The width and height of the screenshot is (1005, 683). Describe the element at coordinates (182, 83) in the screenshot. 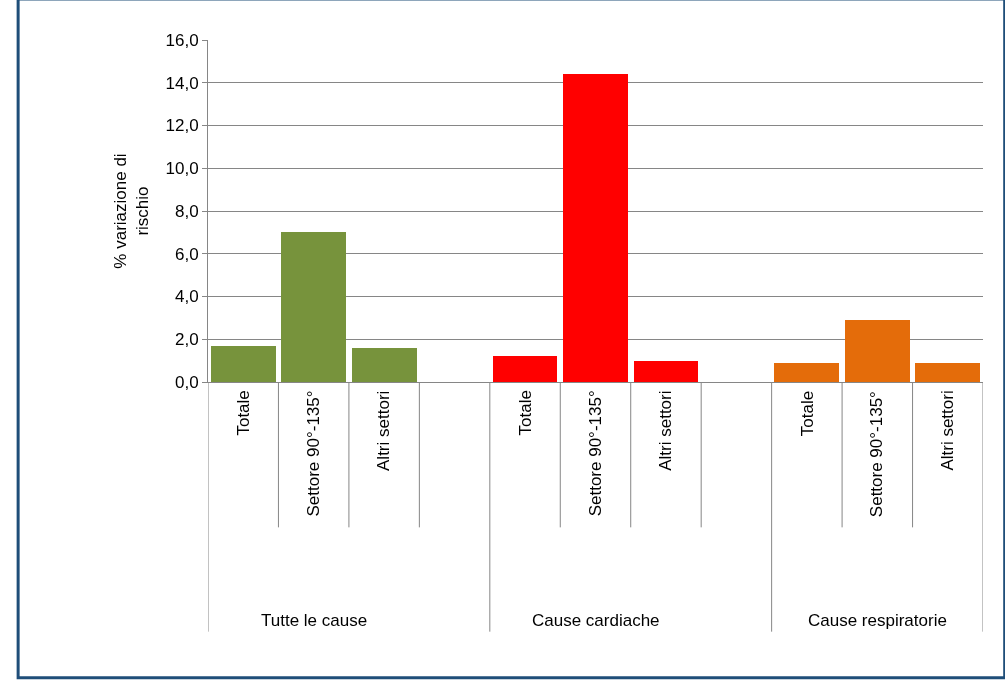

I see `y-tick-label: 14,0` at that location.